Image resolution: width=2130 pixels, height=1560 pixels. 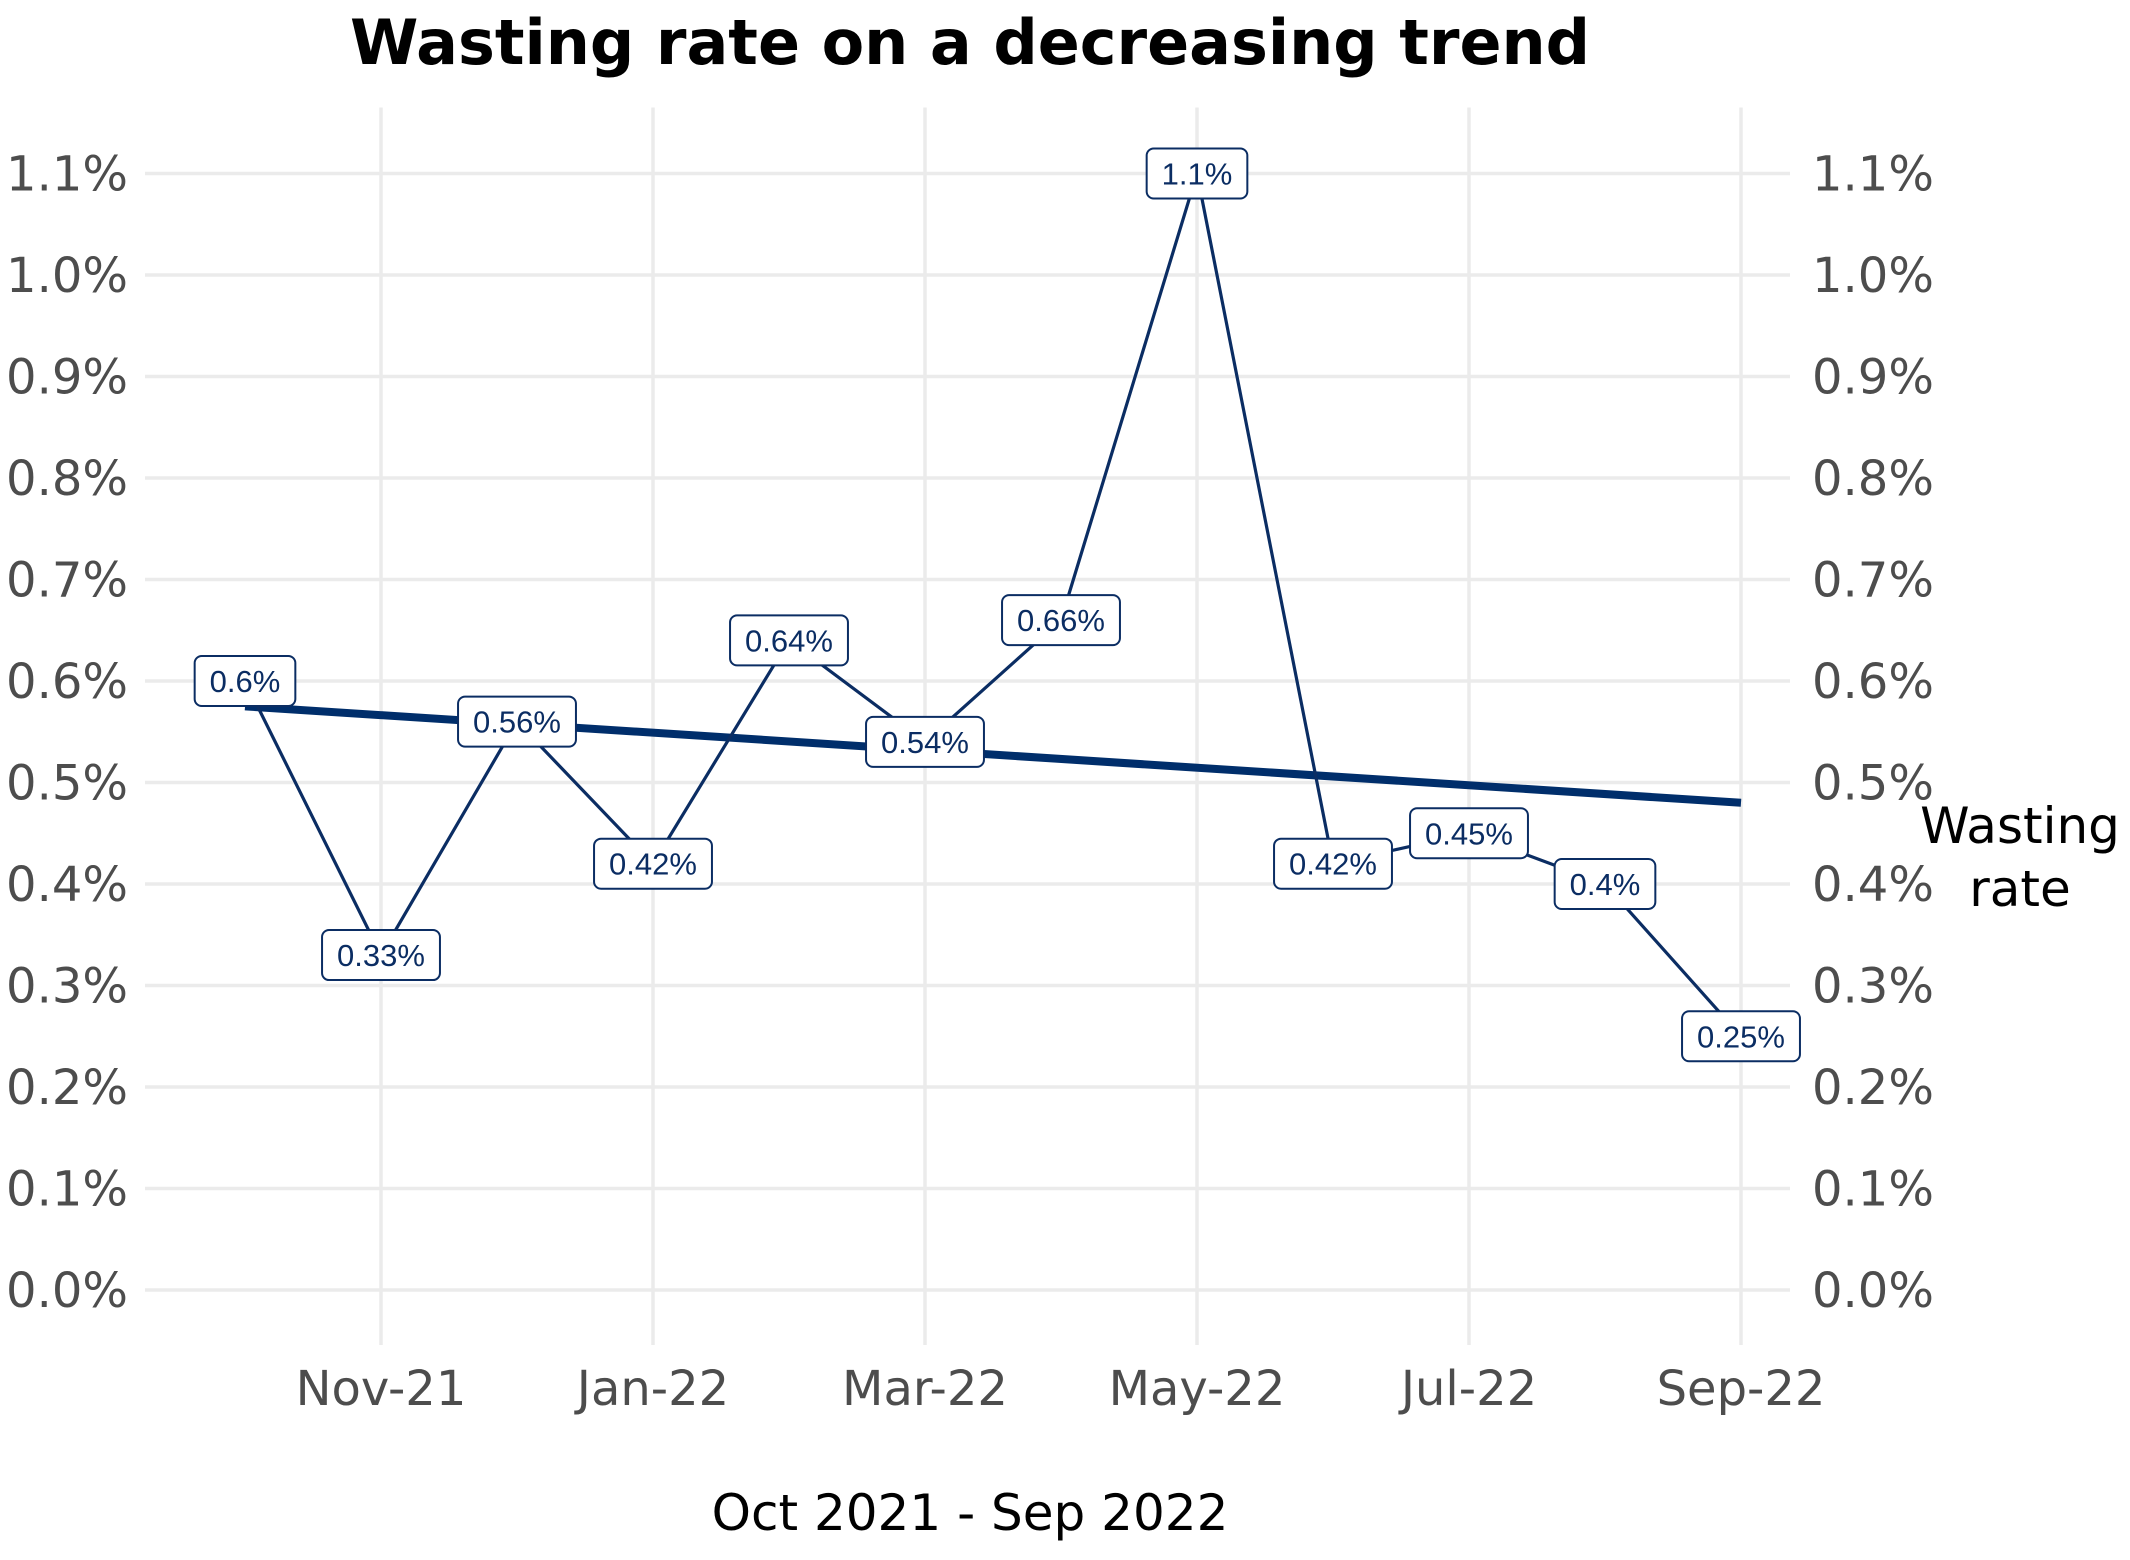 I want to click on data-label-text: 0.66%, so click(x=1061, y=620).